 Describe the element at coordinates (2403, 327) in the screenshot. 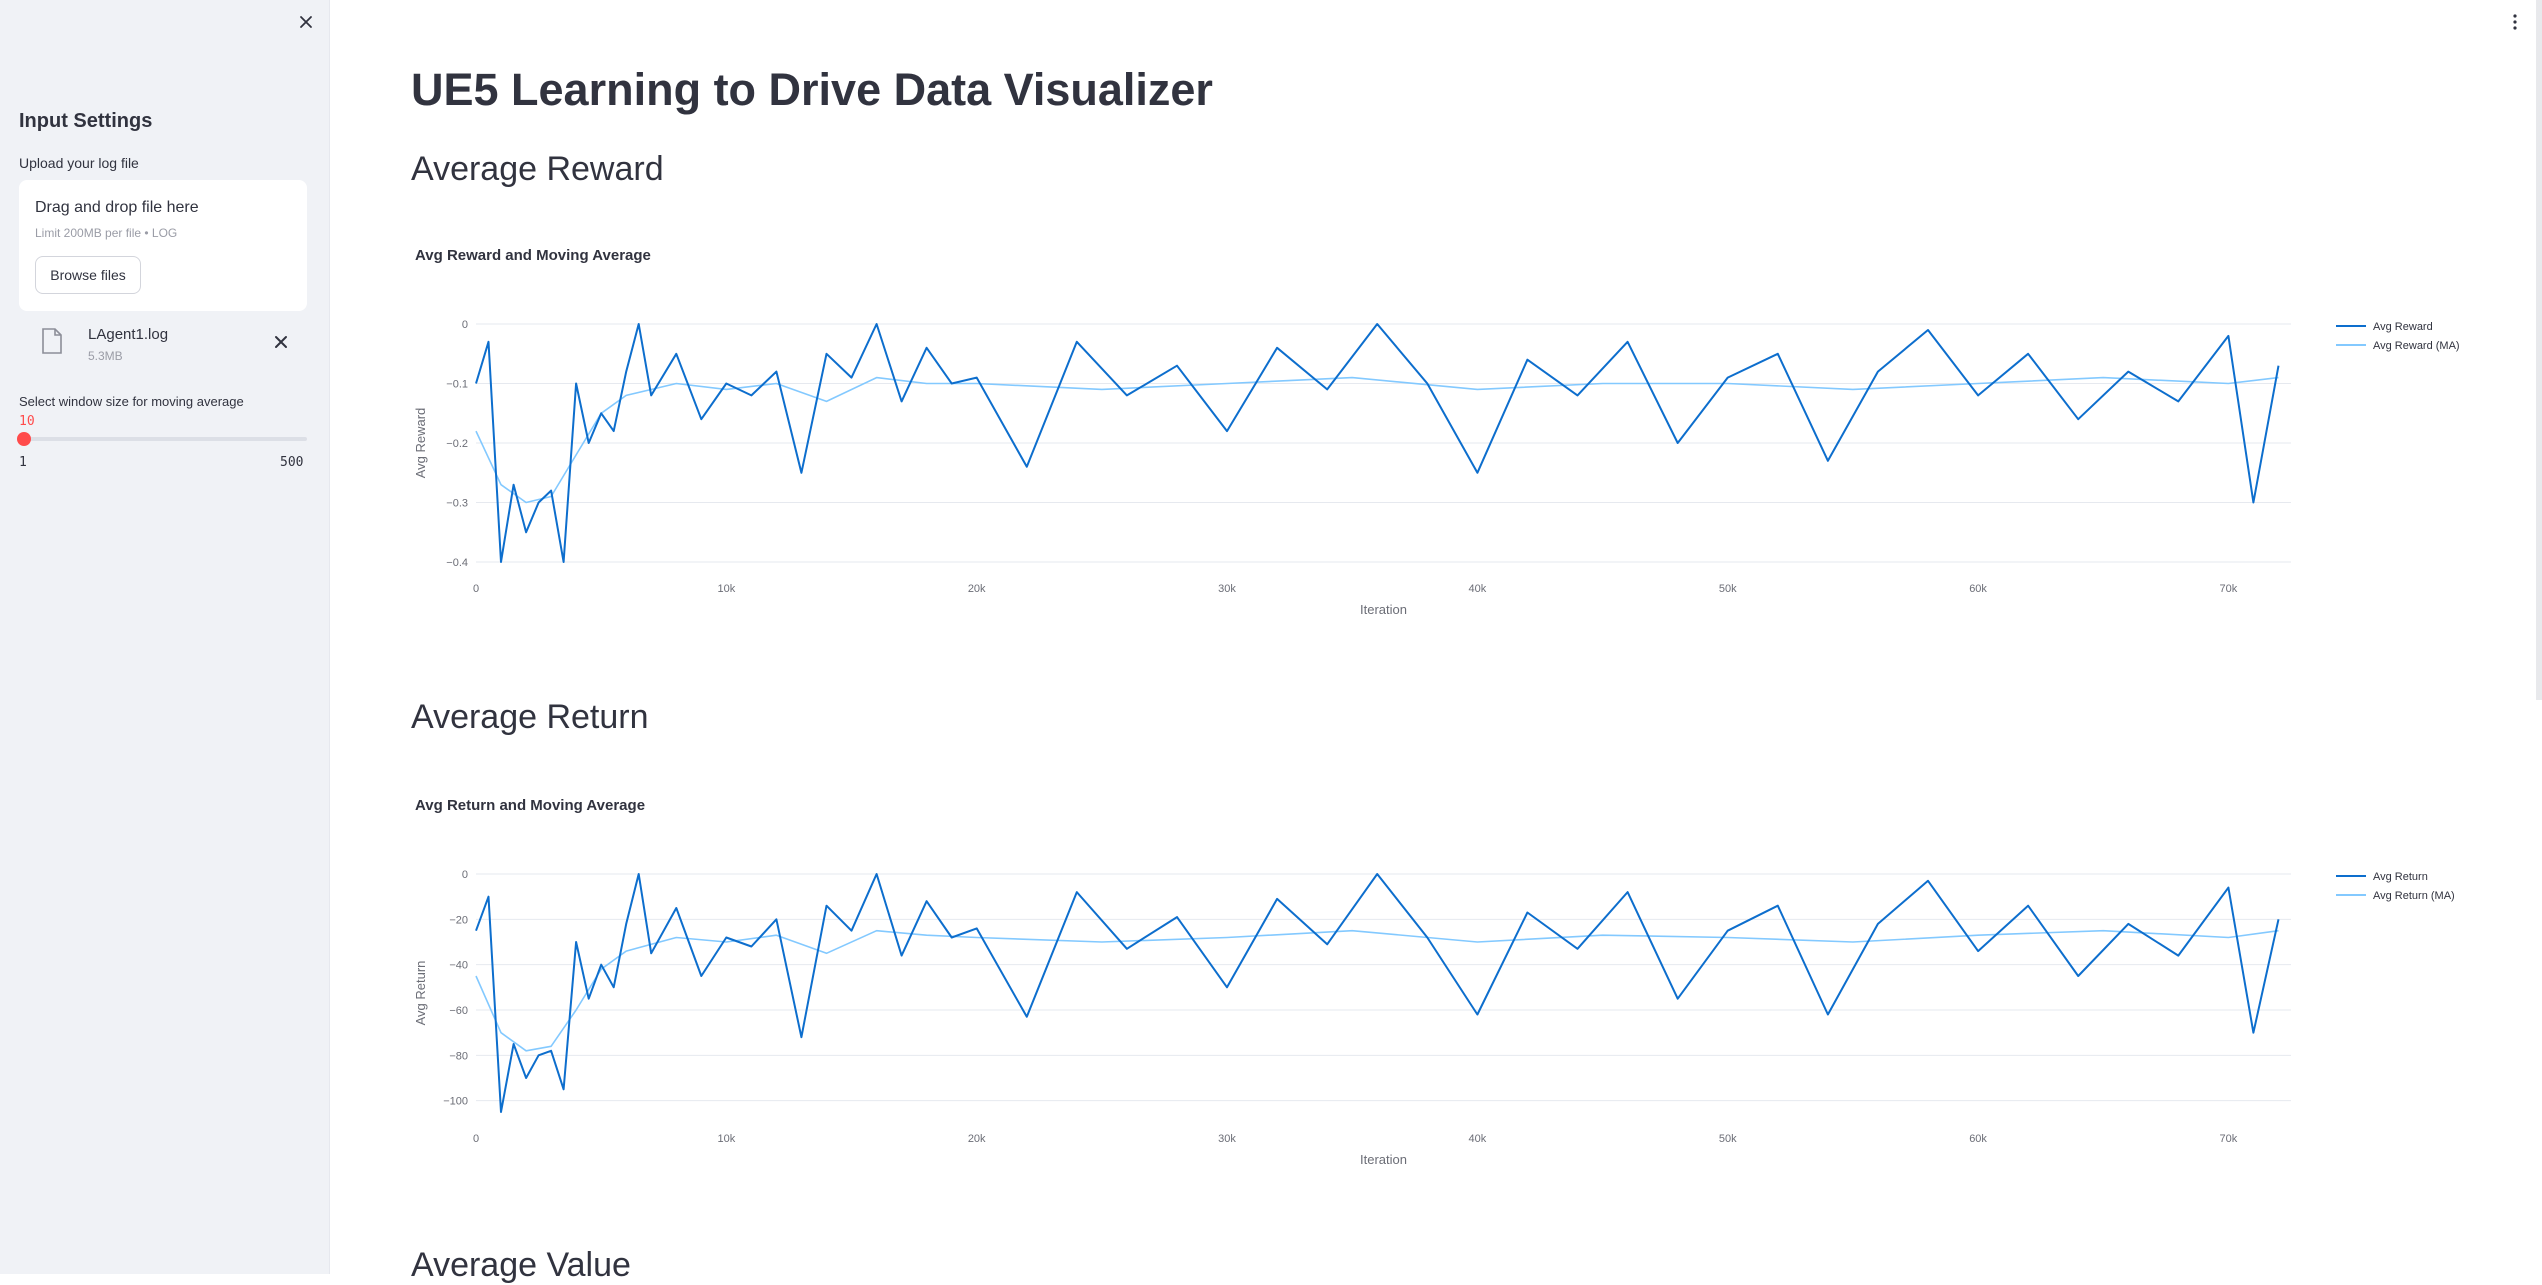

I see `legend-label: Avg Reward` at that location.